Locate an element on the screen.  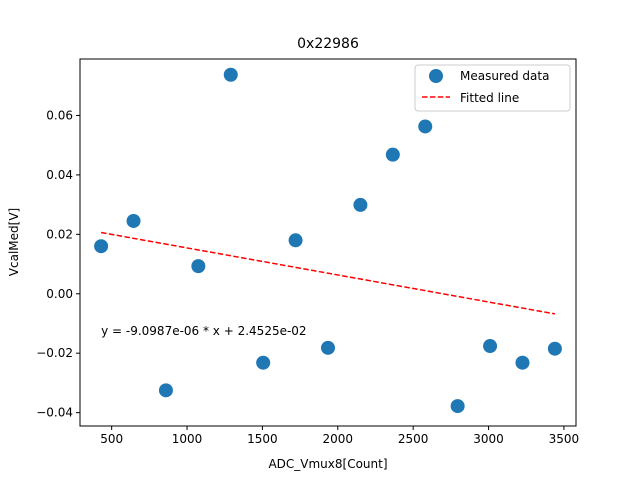
fitted-line is located at coordinates (328, 273).